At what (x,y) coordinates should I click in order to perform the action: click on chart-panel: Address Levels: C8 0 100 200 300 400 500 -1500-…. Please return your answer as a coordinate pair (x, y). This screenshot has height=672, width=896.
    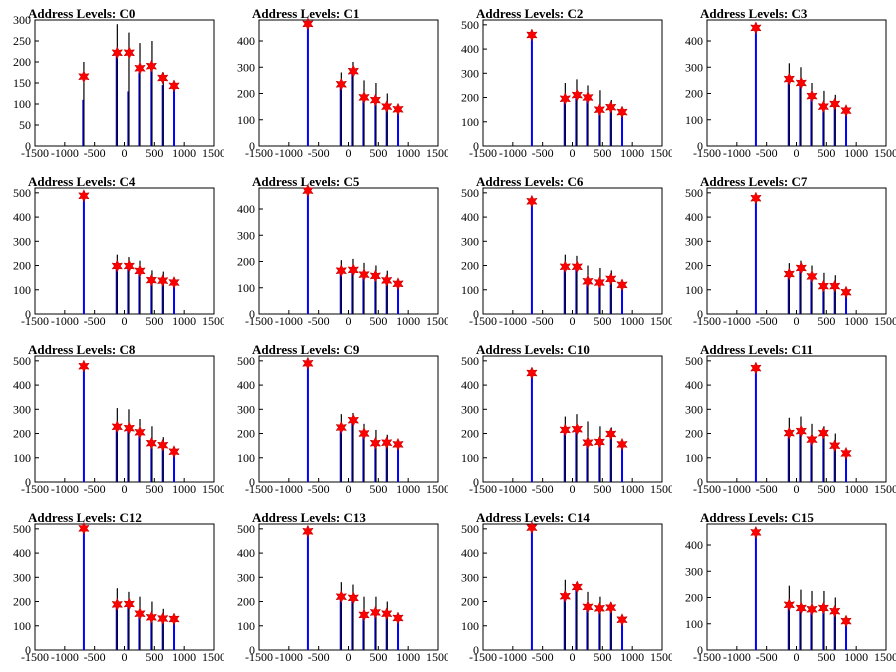
    Looking at the image, I should click on (112, 420).